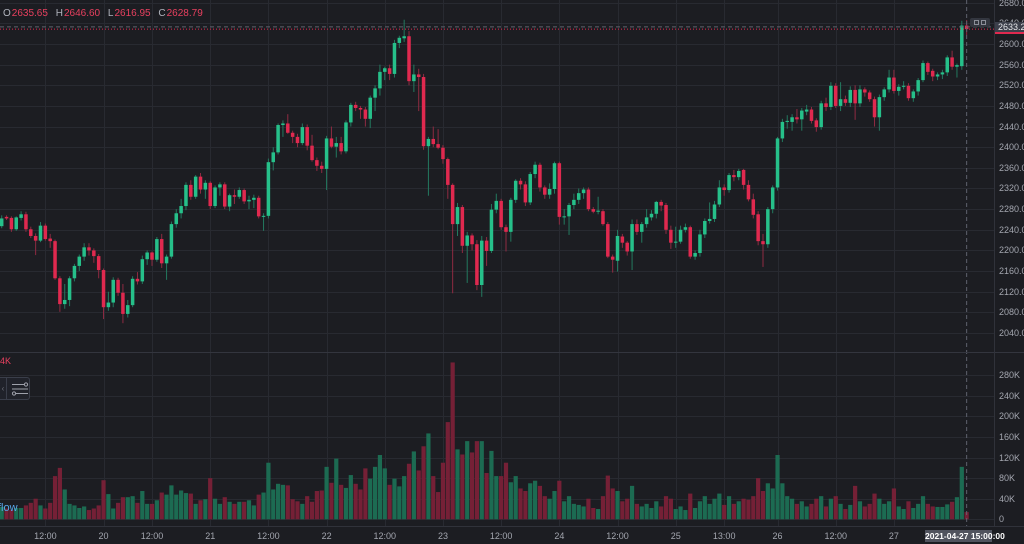 This screenshot has height=544, width=1024. Describe the element at coordinates (1011, 188) in the screenshot. I see `price-axis-label: 2320.00` at that location.